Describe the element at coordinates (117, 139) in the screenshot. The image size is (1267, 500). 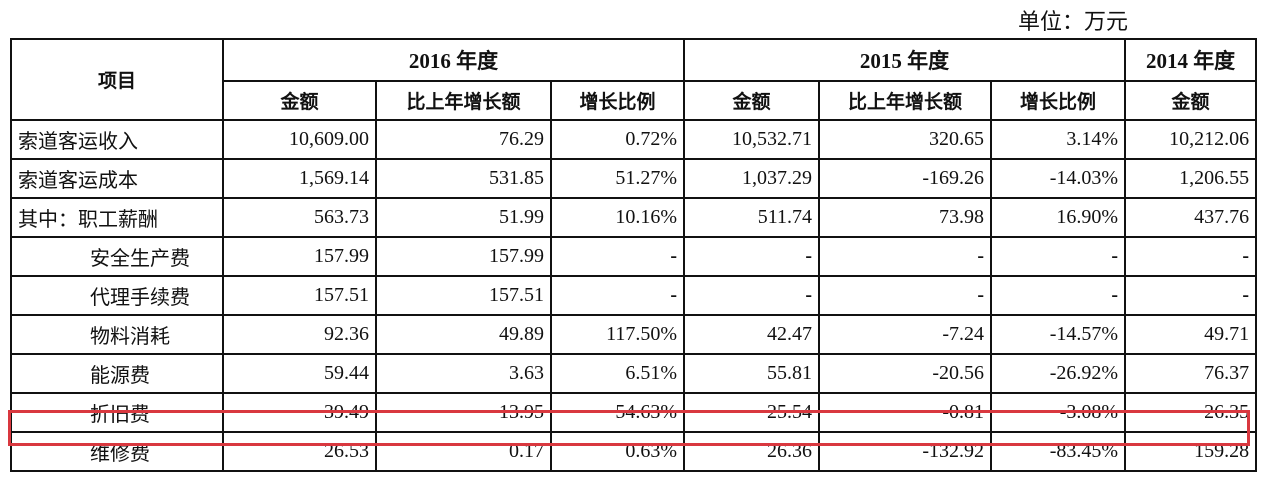
I see `row-label: 索道客运收入` at that location.